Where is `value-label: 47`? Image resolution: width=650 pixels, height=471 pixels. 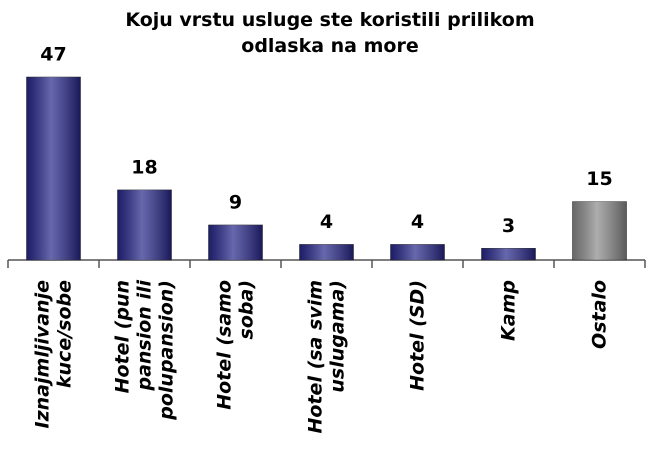
value-label: 47 is located at coordinates (53, 55).